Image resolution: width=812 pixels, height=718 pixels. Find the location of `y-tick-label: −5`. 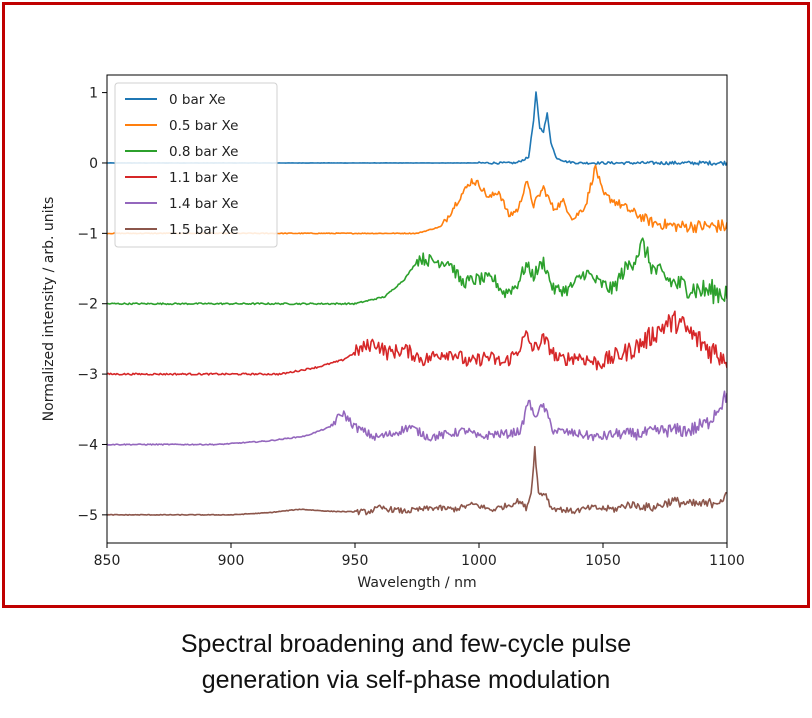

y-tick-label: −5 is located at coordinates (87, 516).